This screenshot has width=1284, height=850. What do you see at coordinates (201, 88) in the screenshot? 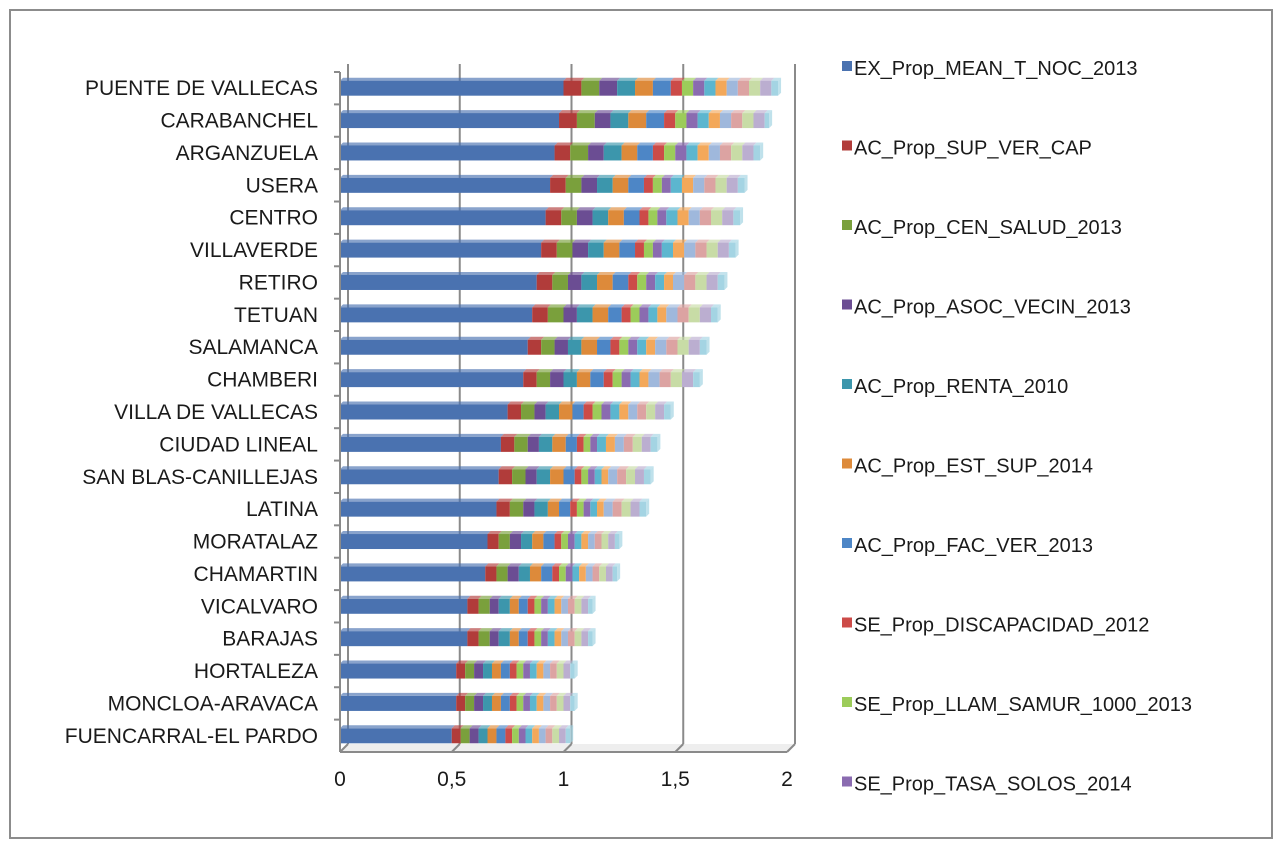
I see `category-label: PUENTE DE VALLECAS` at bounding box center [201, 88].